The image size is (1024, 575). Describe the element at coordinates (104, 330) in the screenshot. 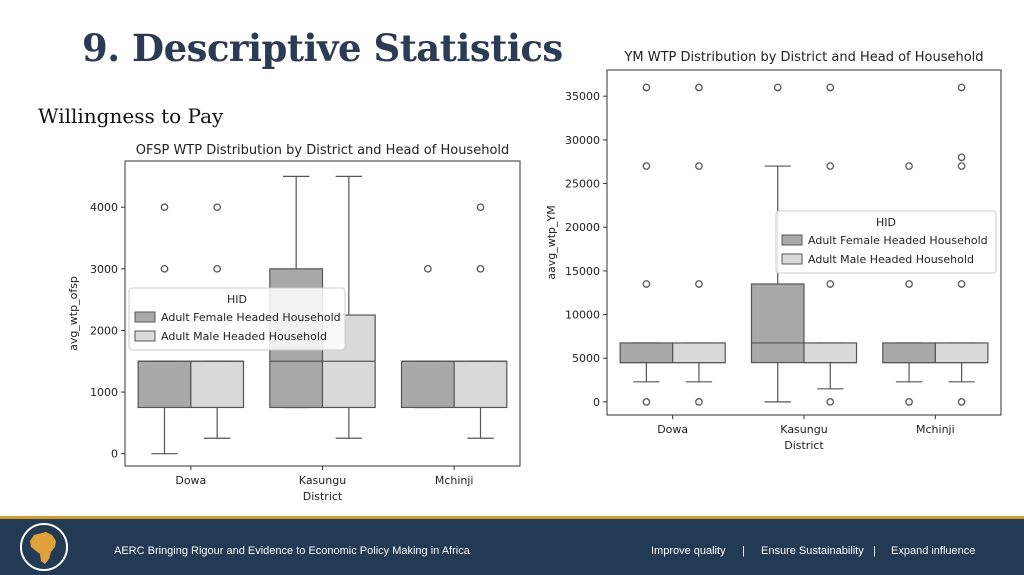

I see `y-tick-label: 2000` at that location.